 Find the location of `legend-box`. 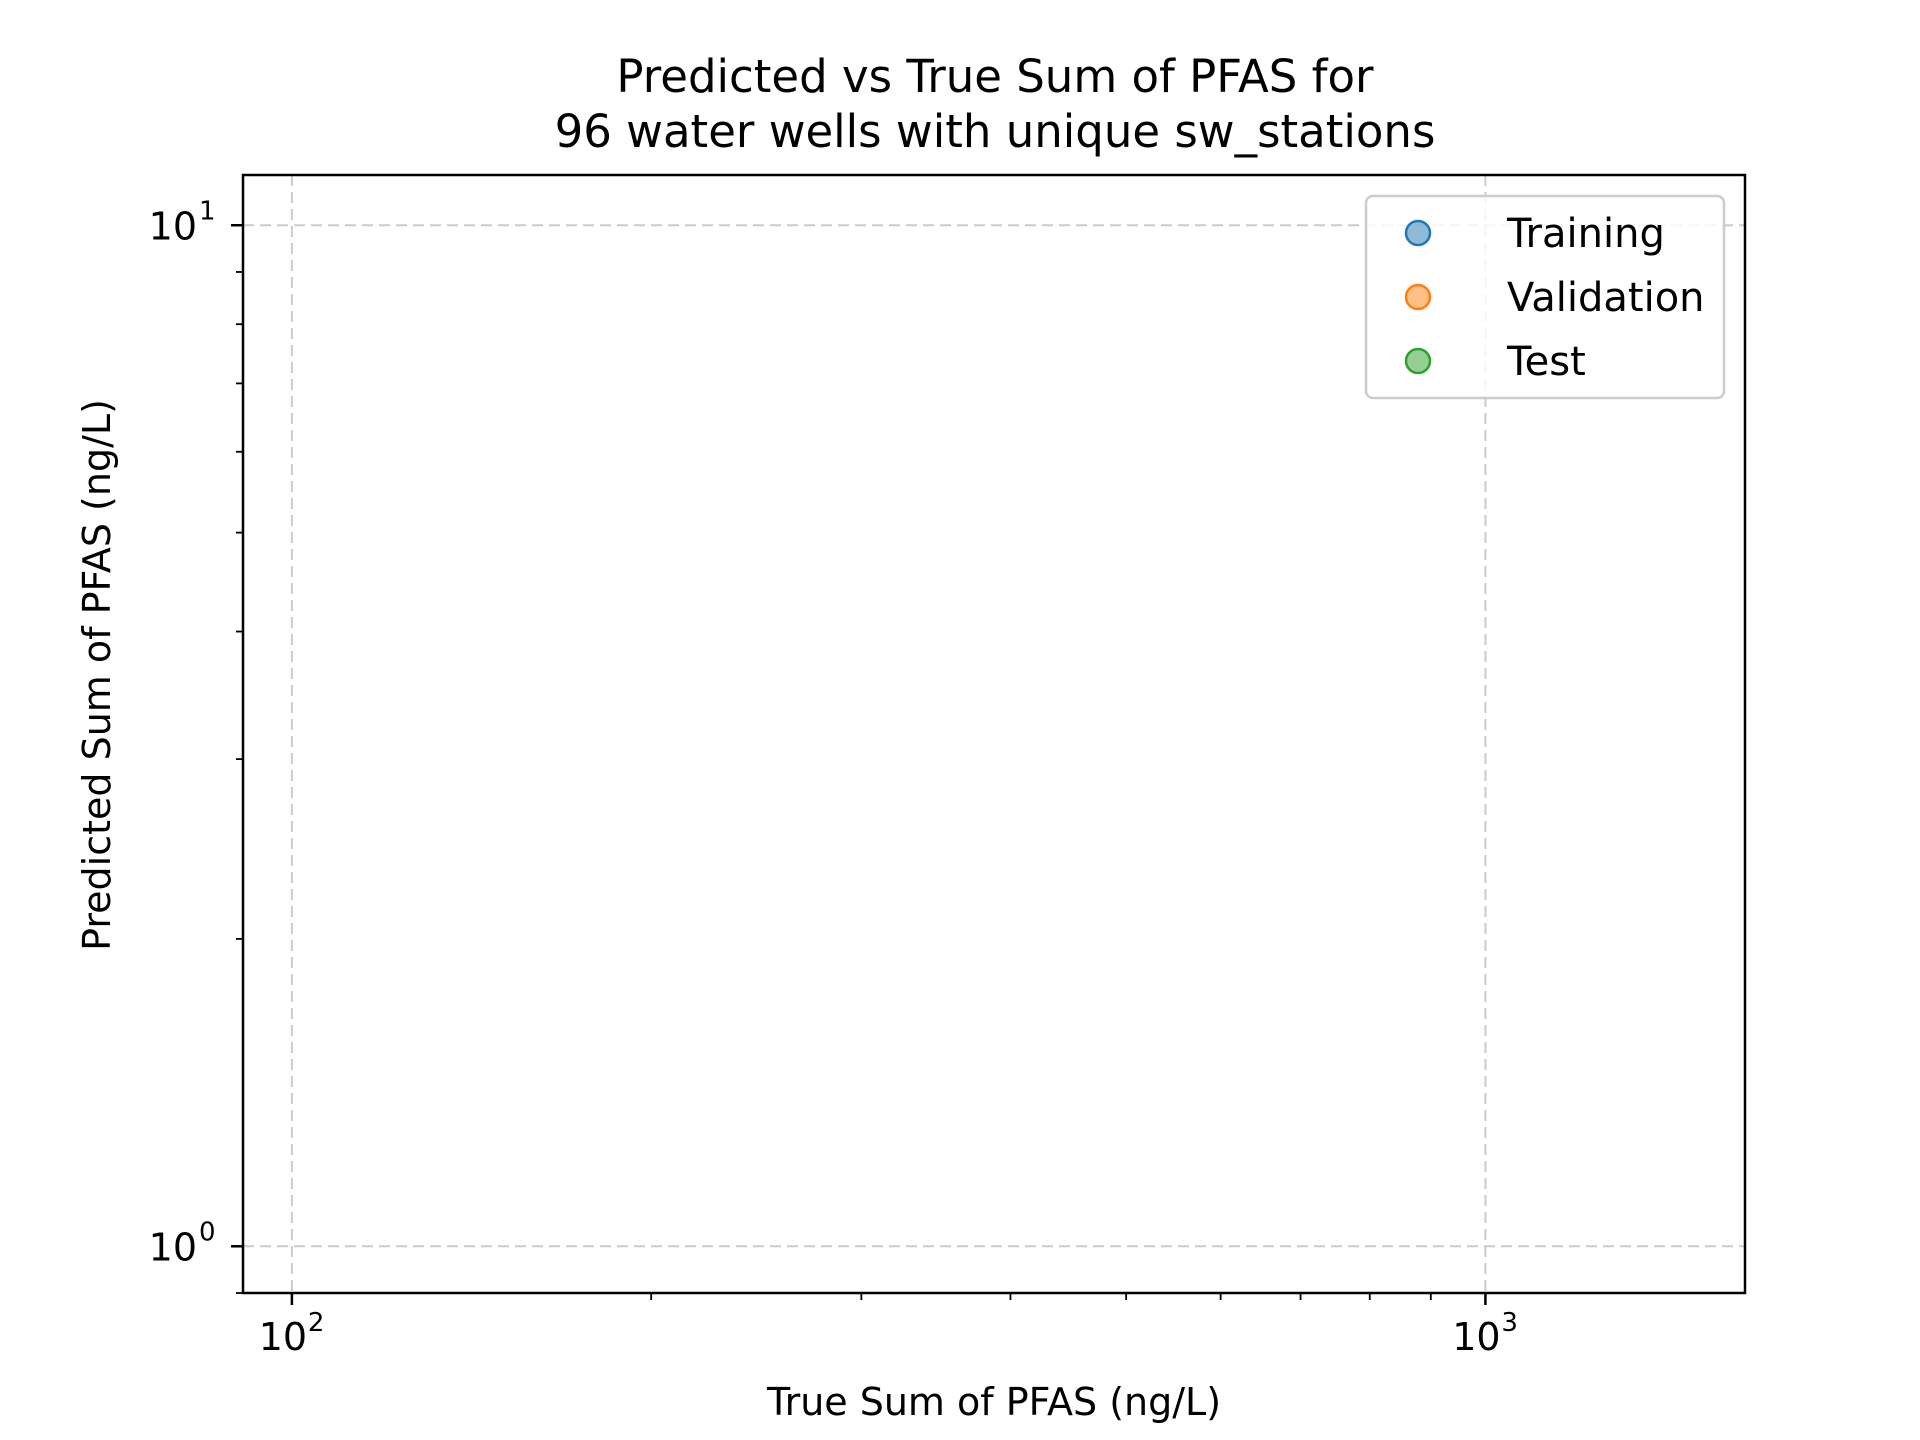

legend-box is located at coordinates (1545, 297).